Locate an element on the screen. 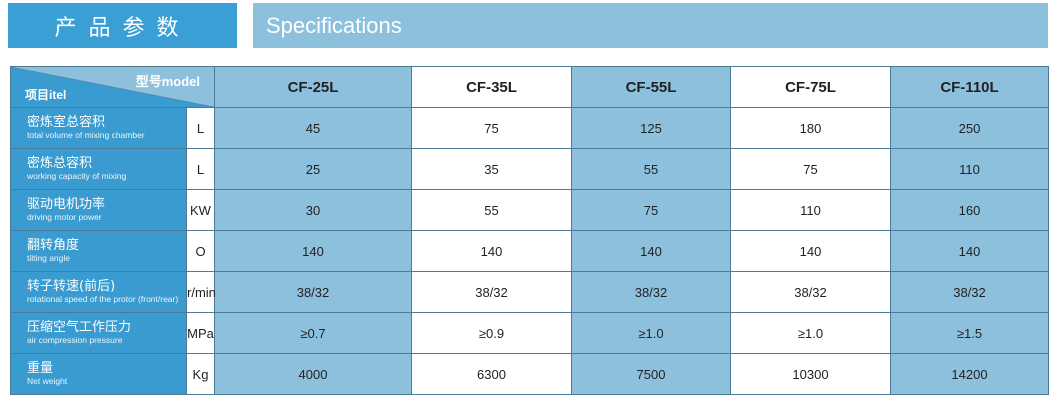  row-unit: KW is located at coordinates (200, 210).